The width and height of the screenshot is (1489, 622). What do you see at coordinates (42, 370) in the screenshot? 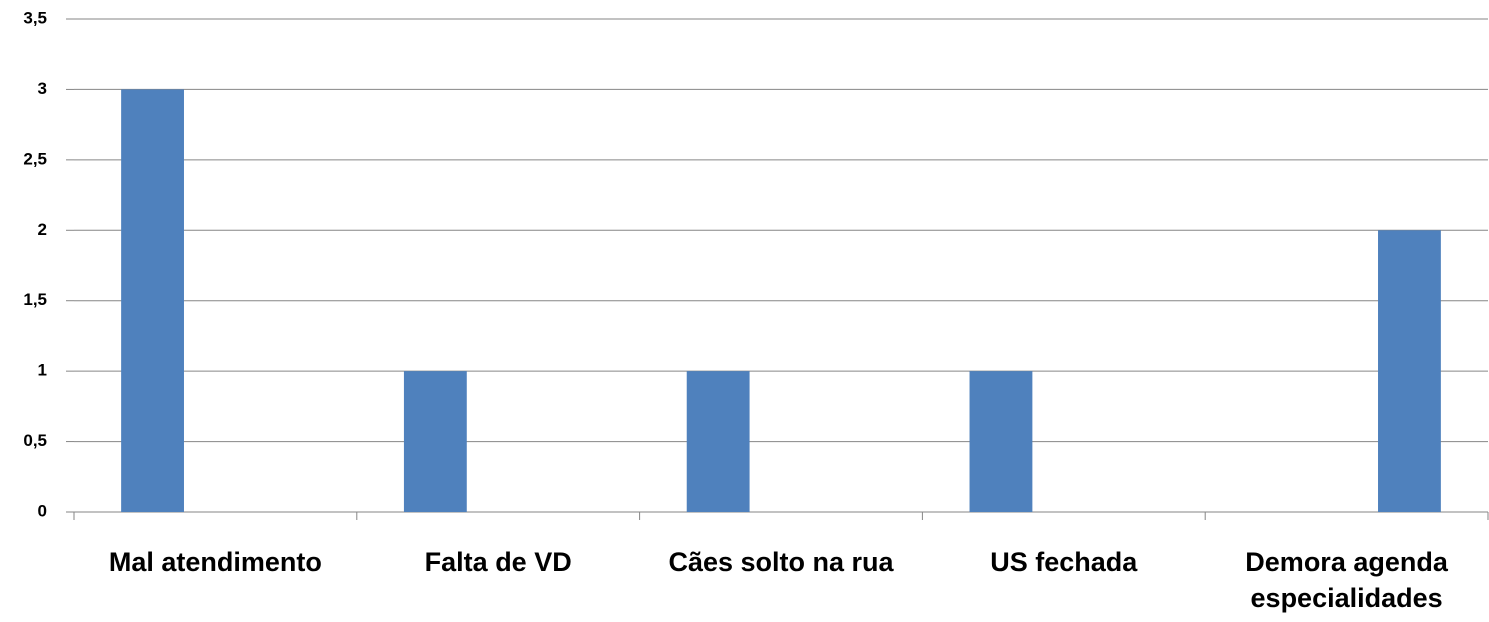
I see `y-tick-label: 1` at bounding box center [42, 370].